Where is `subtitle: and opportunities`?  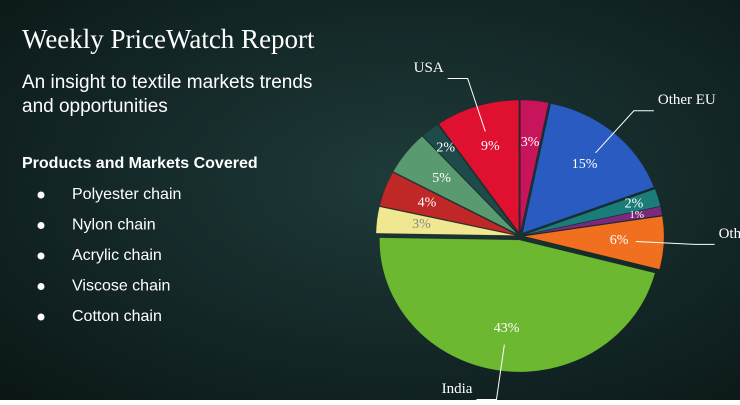
subtitle: and opportunities is located at coordinates (95, 106).